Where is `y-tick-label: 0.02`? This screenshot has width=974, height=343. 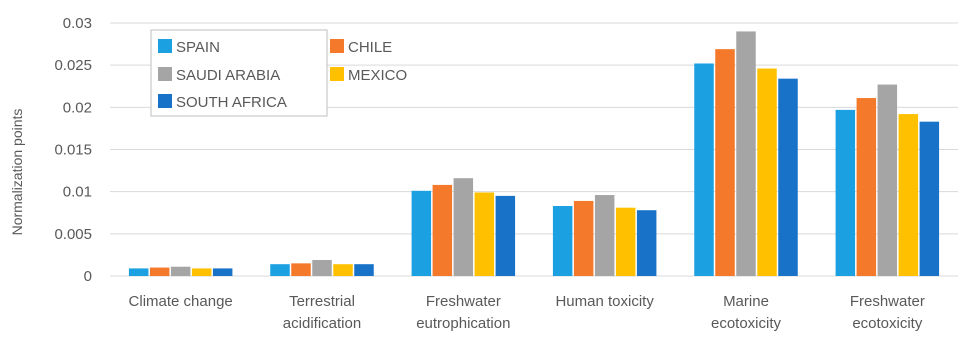
y-tick-label: 0.02 is located at coordinates (77, 107).